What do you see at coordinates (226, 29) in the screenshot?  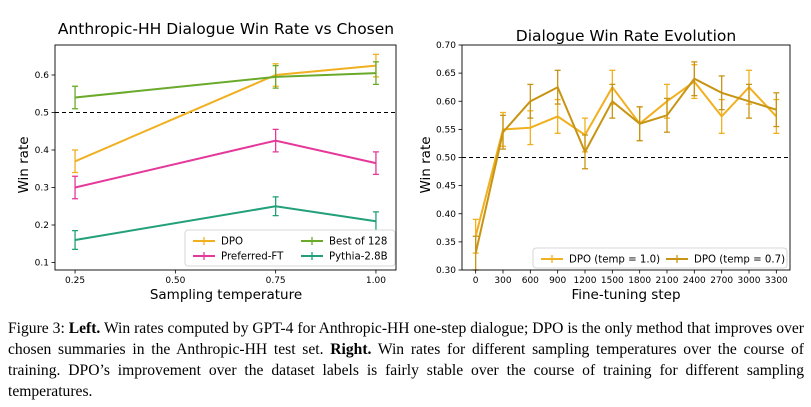 I see `left-chart-title: Anthropic-HH Dialogue Win Rate vs Chosen` at bounding box center [226, 29].